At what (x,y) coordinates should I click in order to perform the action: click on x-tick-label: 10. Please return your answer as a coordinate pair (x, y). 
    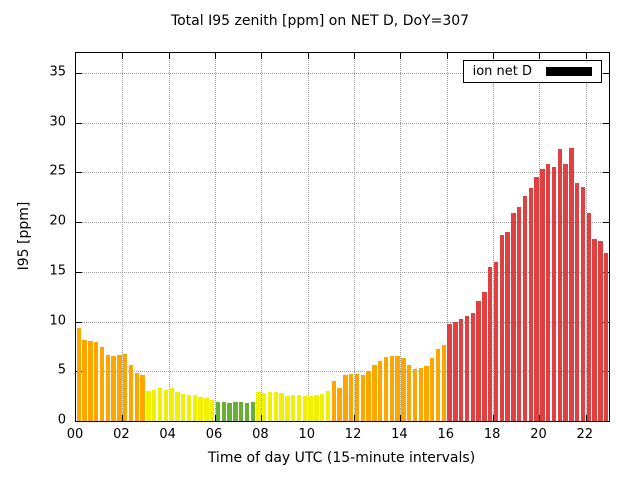
    Looking at the image, I should click on (307, 434).